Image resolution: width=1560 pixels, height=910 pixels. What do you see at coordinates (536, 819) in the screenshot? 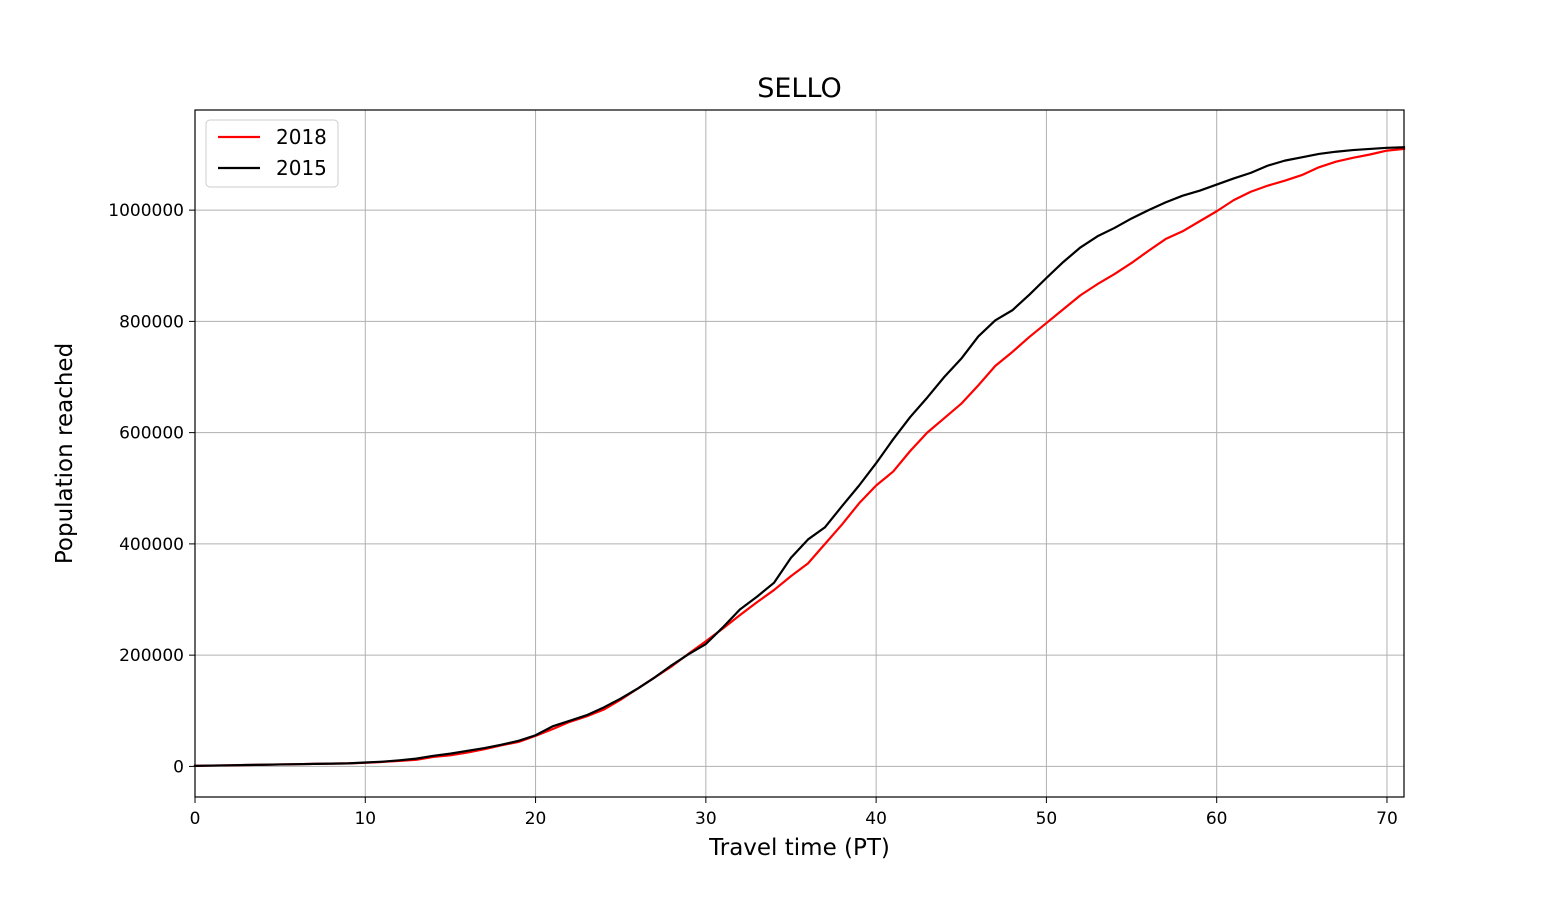
I see `x-tick-label: 20` at bounding box center [536, 819].